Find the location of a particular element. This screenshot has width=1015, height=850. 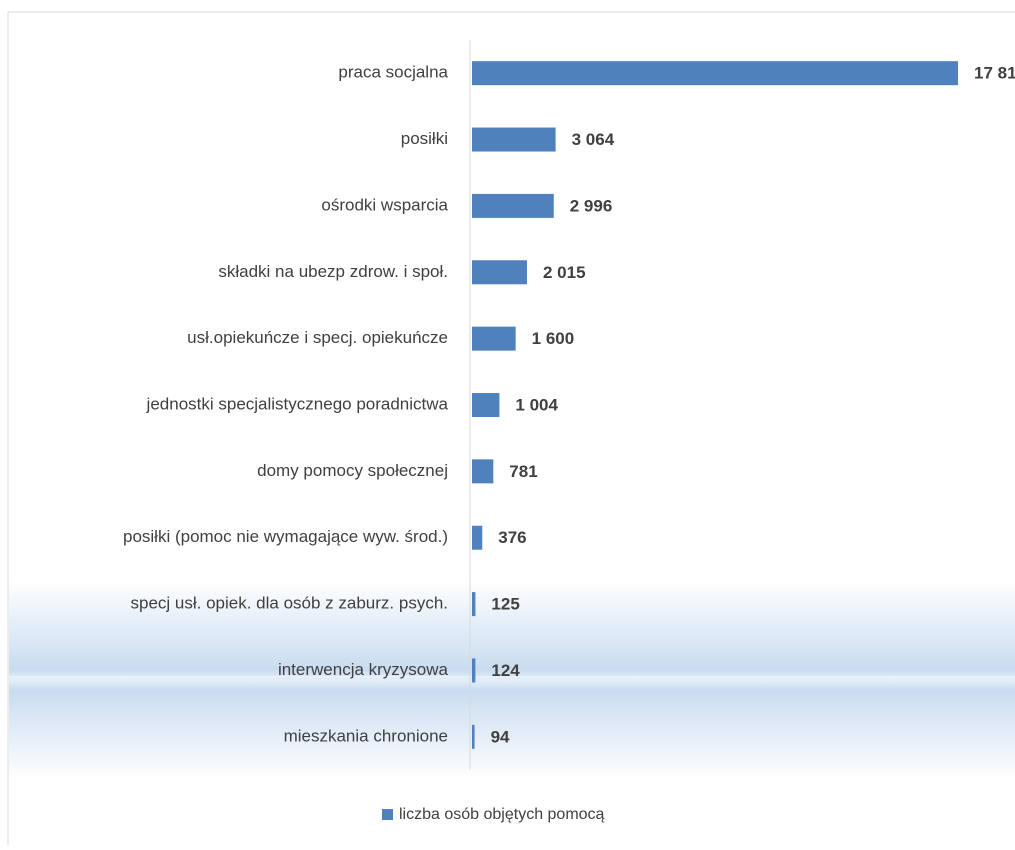

category-label: jednostki specjalistycznego poradnictwa is located at coordinates (297, 403).